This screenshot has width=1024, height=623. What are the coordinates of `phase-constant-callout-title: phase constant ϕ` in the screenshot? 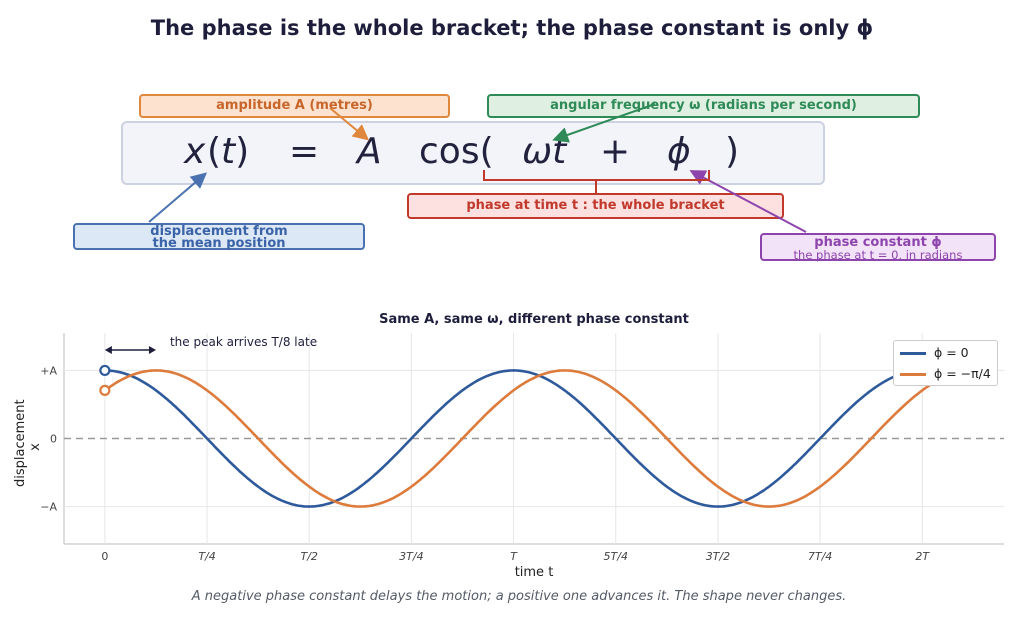 It's located at (878, 242).